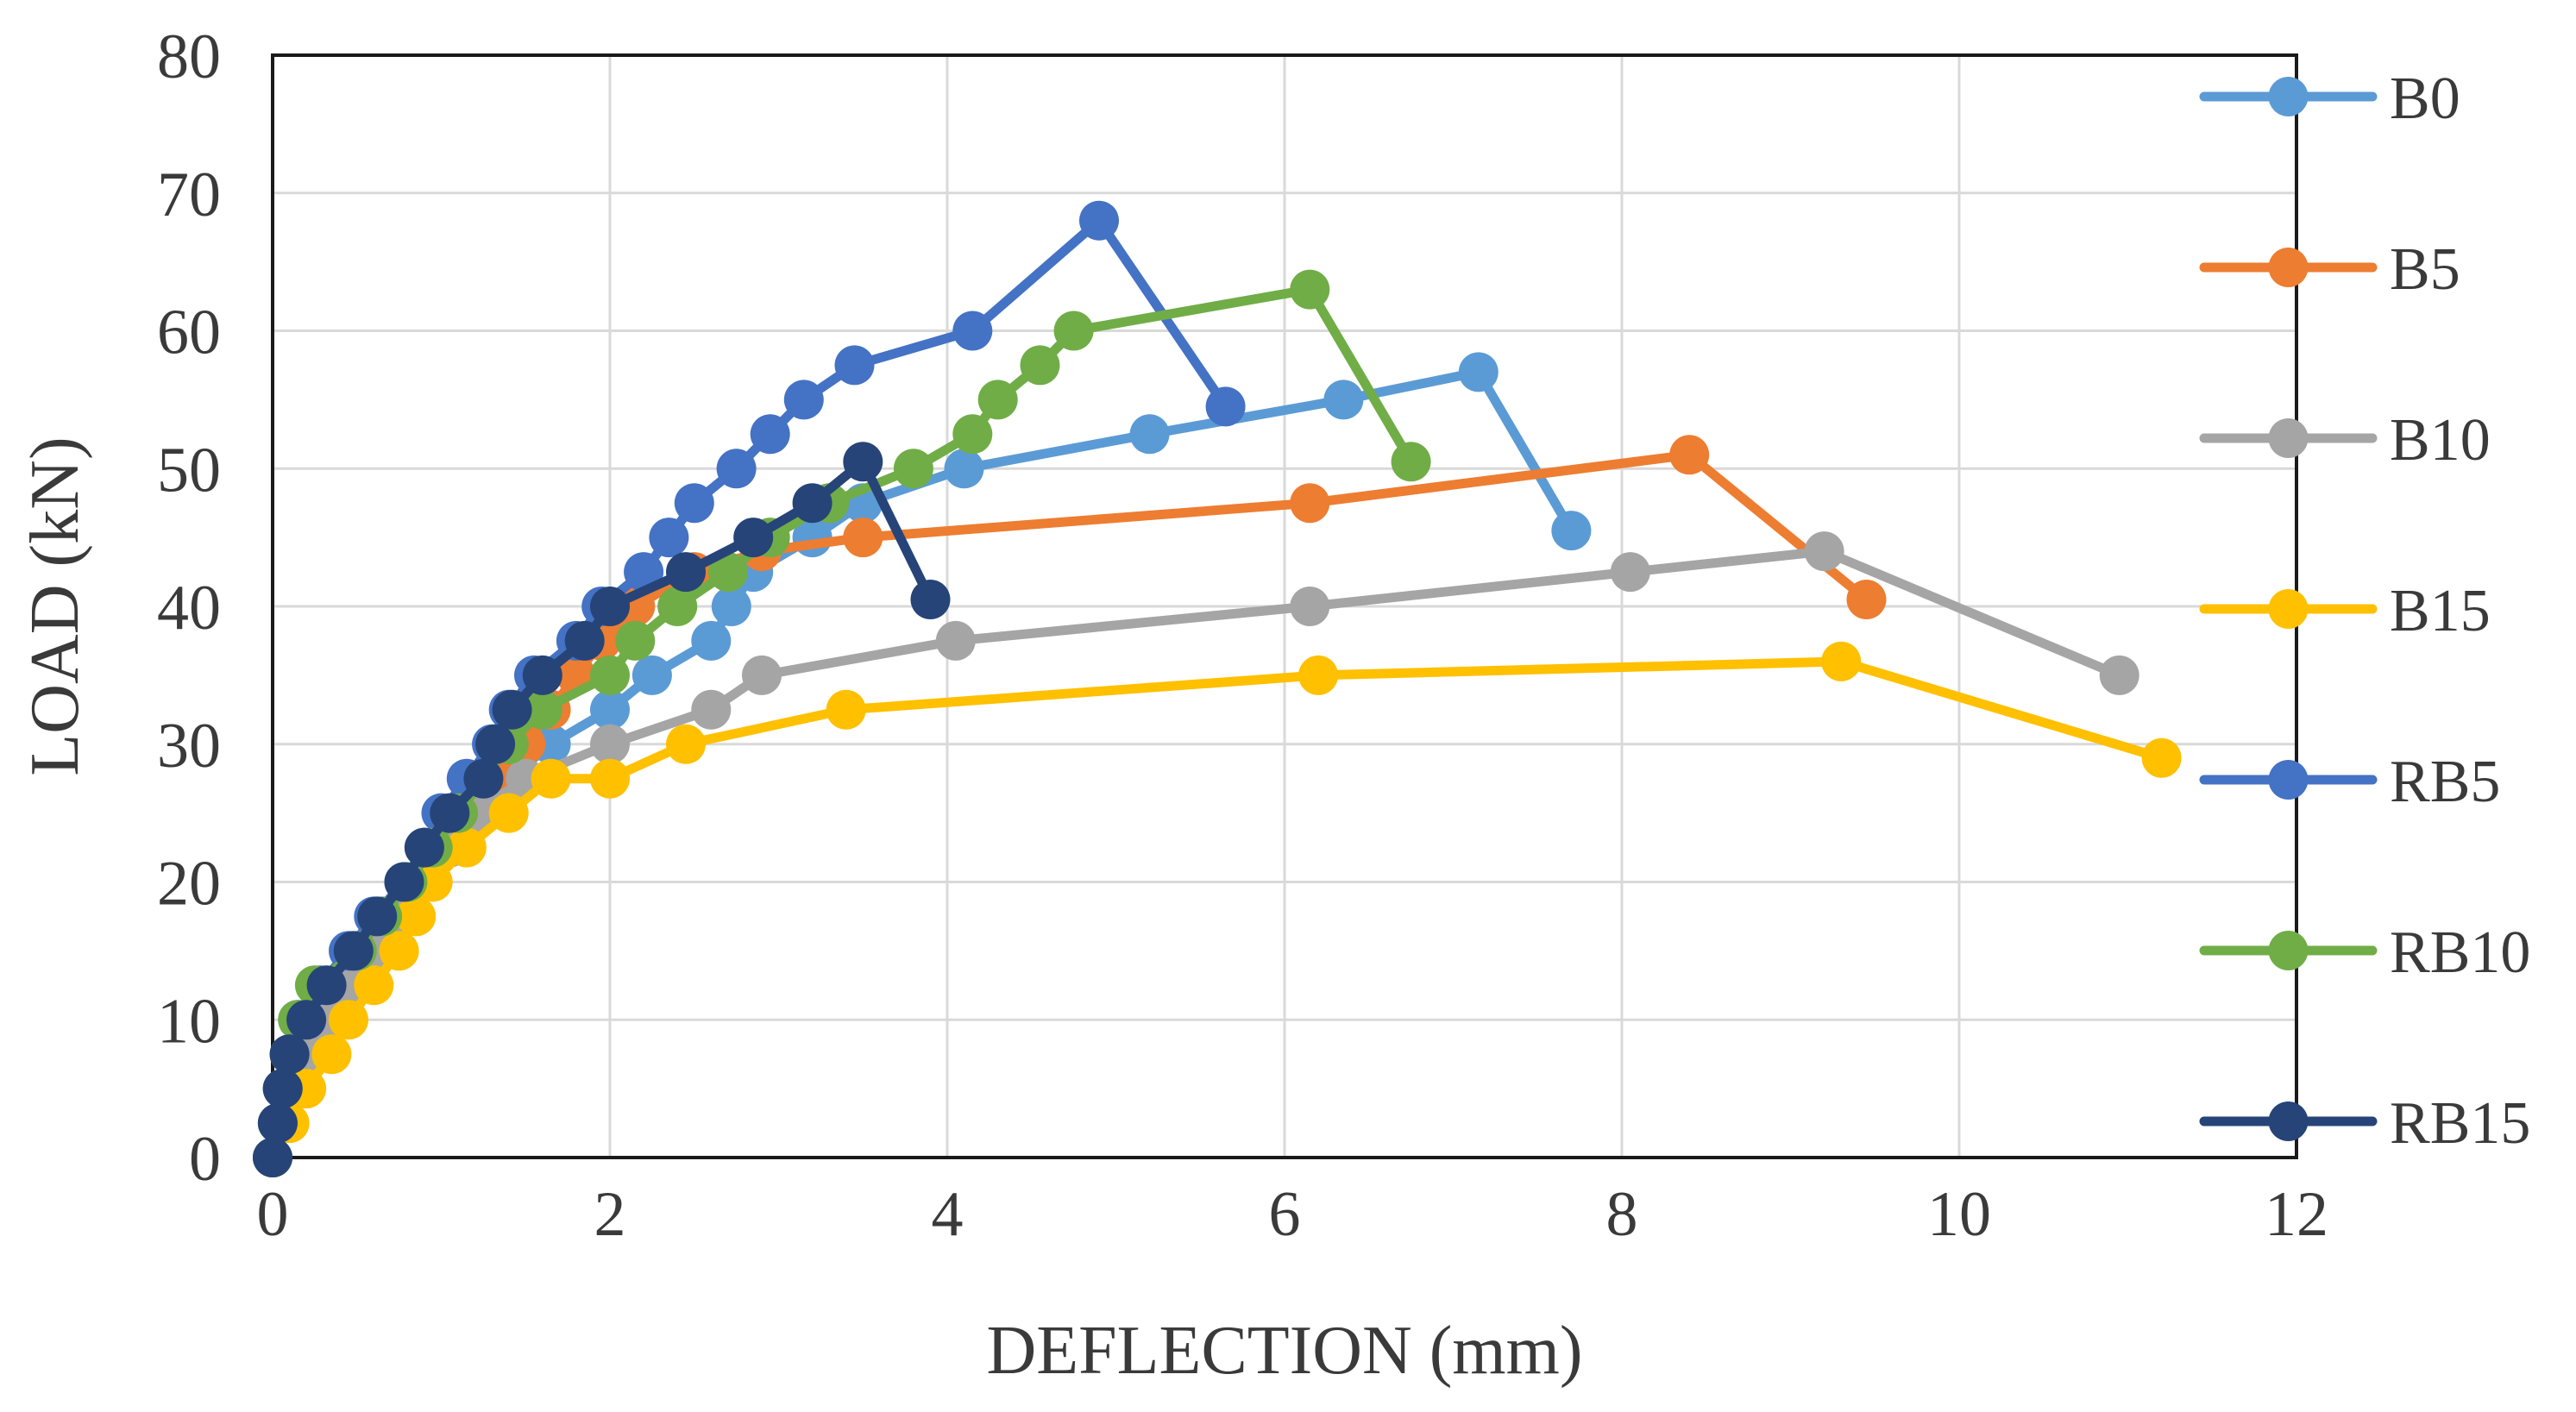 The height and width of the screenshot is (1412, 2576). Describe the element at coordinates (189, 470) in the screenshot. I see `y-tick-label: 50` at that location.